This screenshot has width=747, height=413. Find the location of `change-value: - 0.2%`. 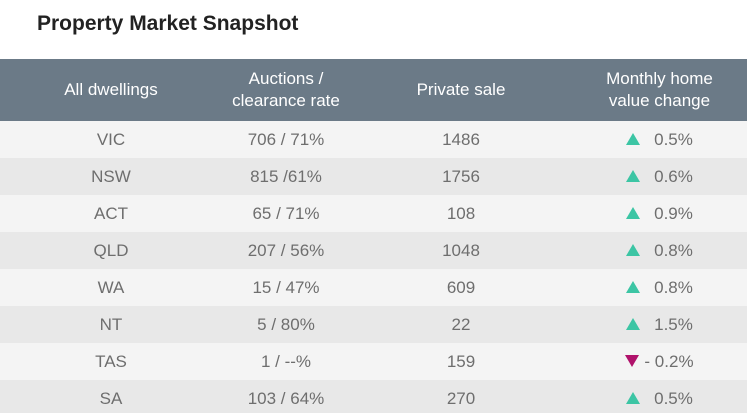

change-value: - 0.2% is located at coordinates (669, 361).